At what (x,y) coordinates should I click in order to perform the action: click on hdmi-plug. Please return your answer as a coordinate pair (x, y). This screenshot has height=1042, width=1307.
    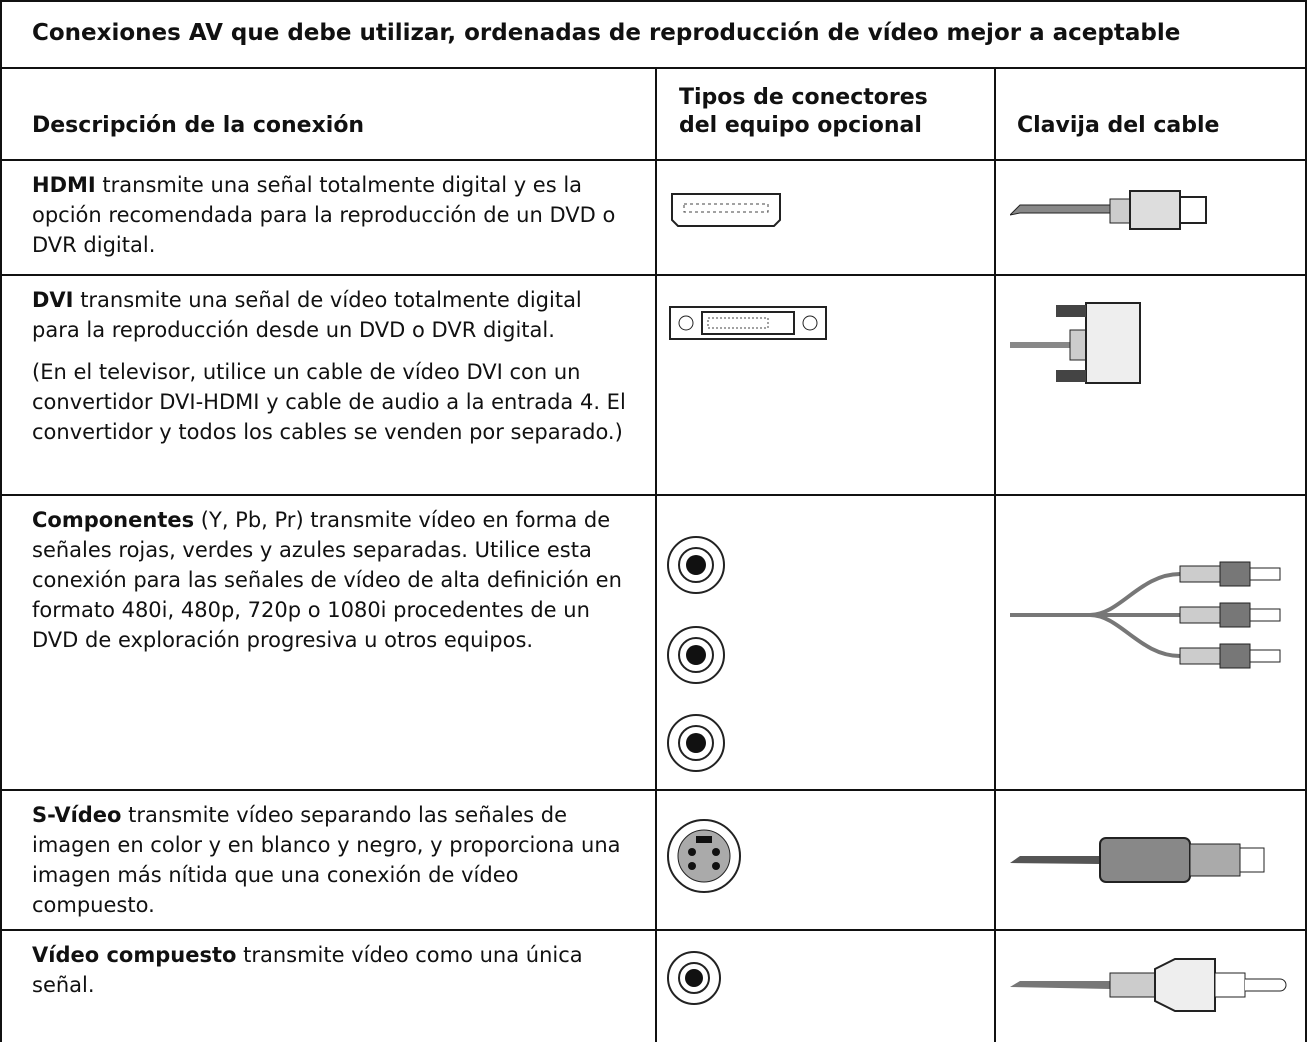
    Looking at the image, I should click on (1108, 210).